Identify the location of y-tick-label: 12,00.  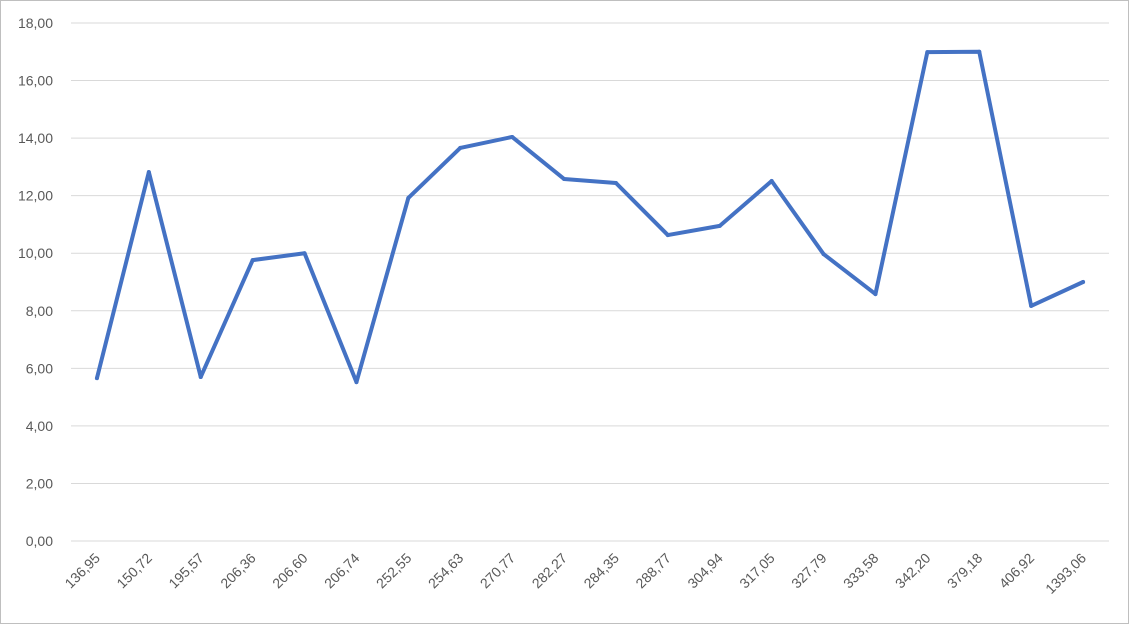
(35, 196).